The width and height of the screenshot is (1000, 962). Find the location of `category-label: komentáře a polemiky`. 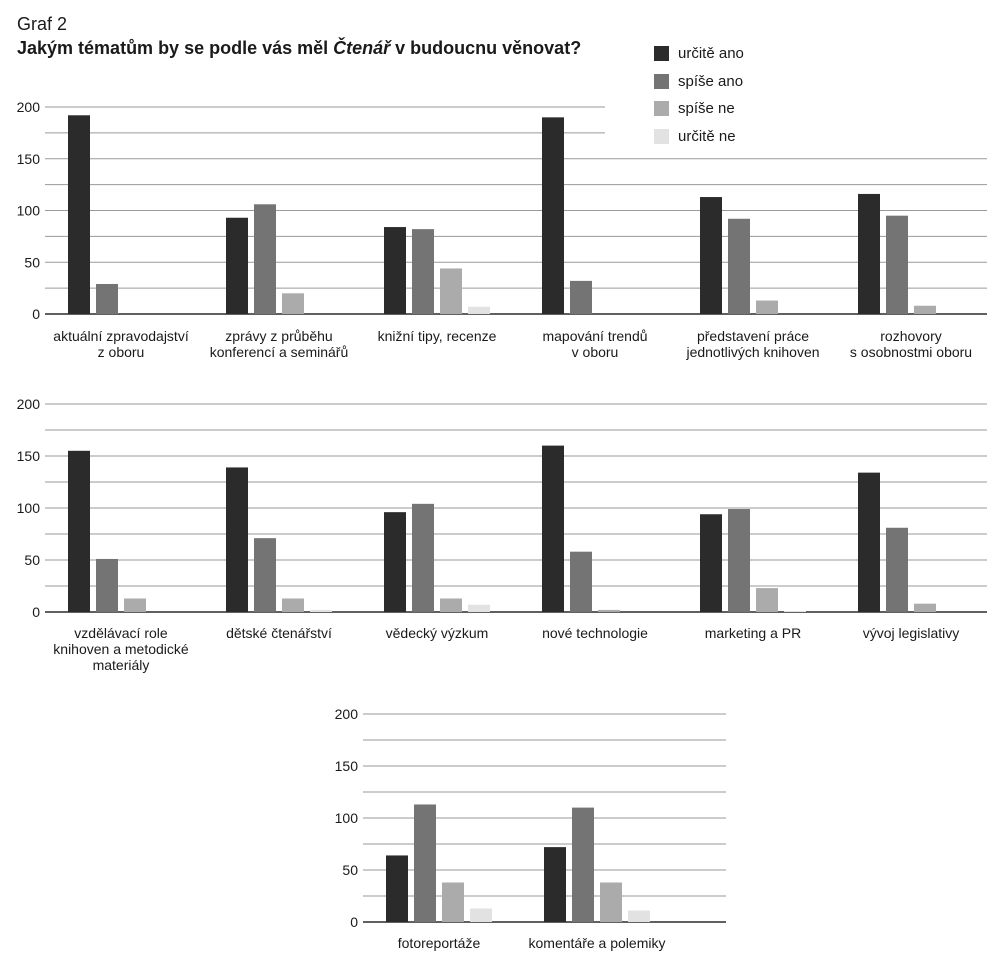

category-label: komentáře a polemiky is located at coordinates (597, 943).